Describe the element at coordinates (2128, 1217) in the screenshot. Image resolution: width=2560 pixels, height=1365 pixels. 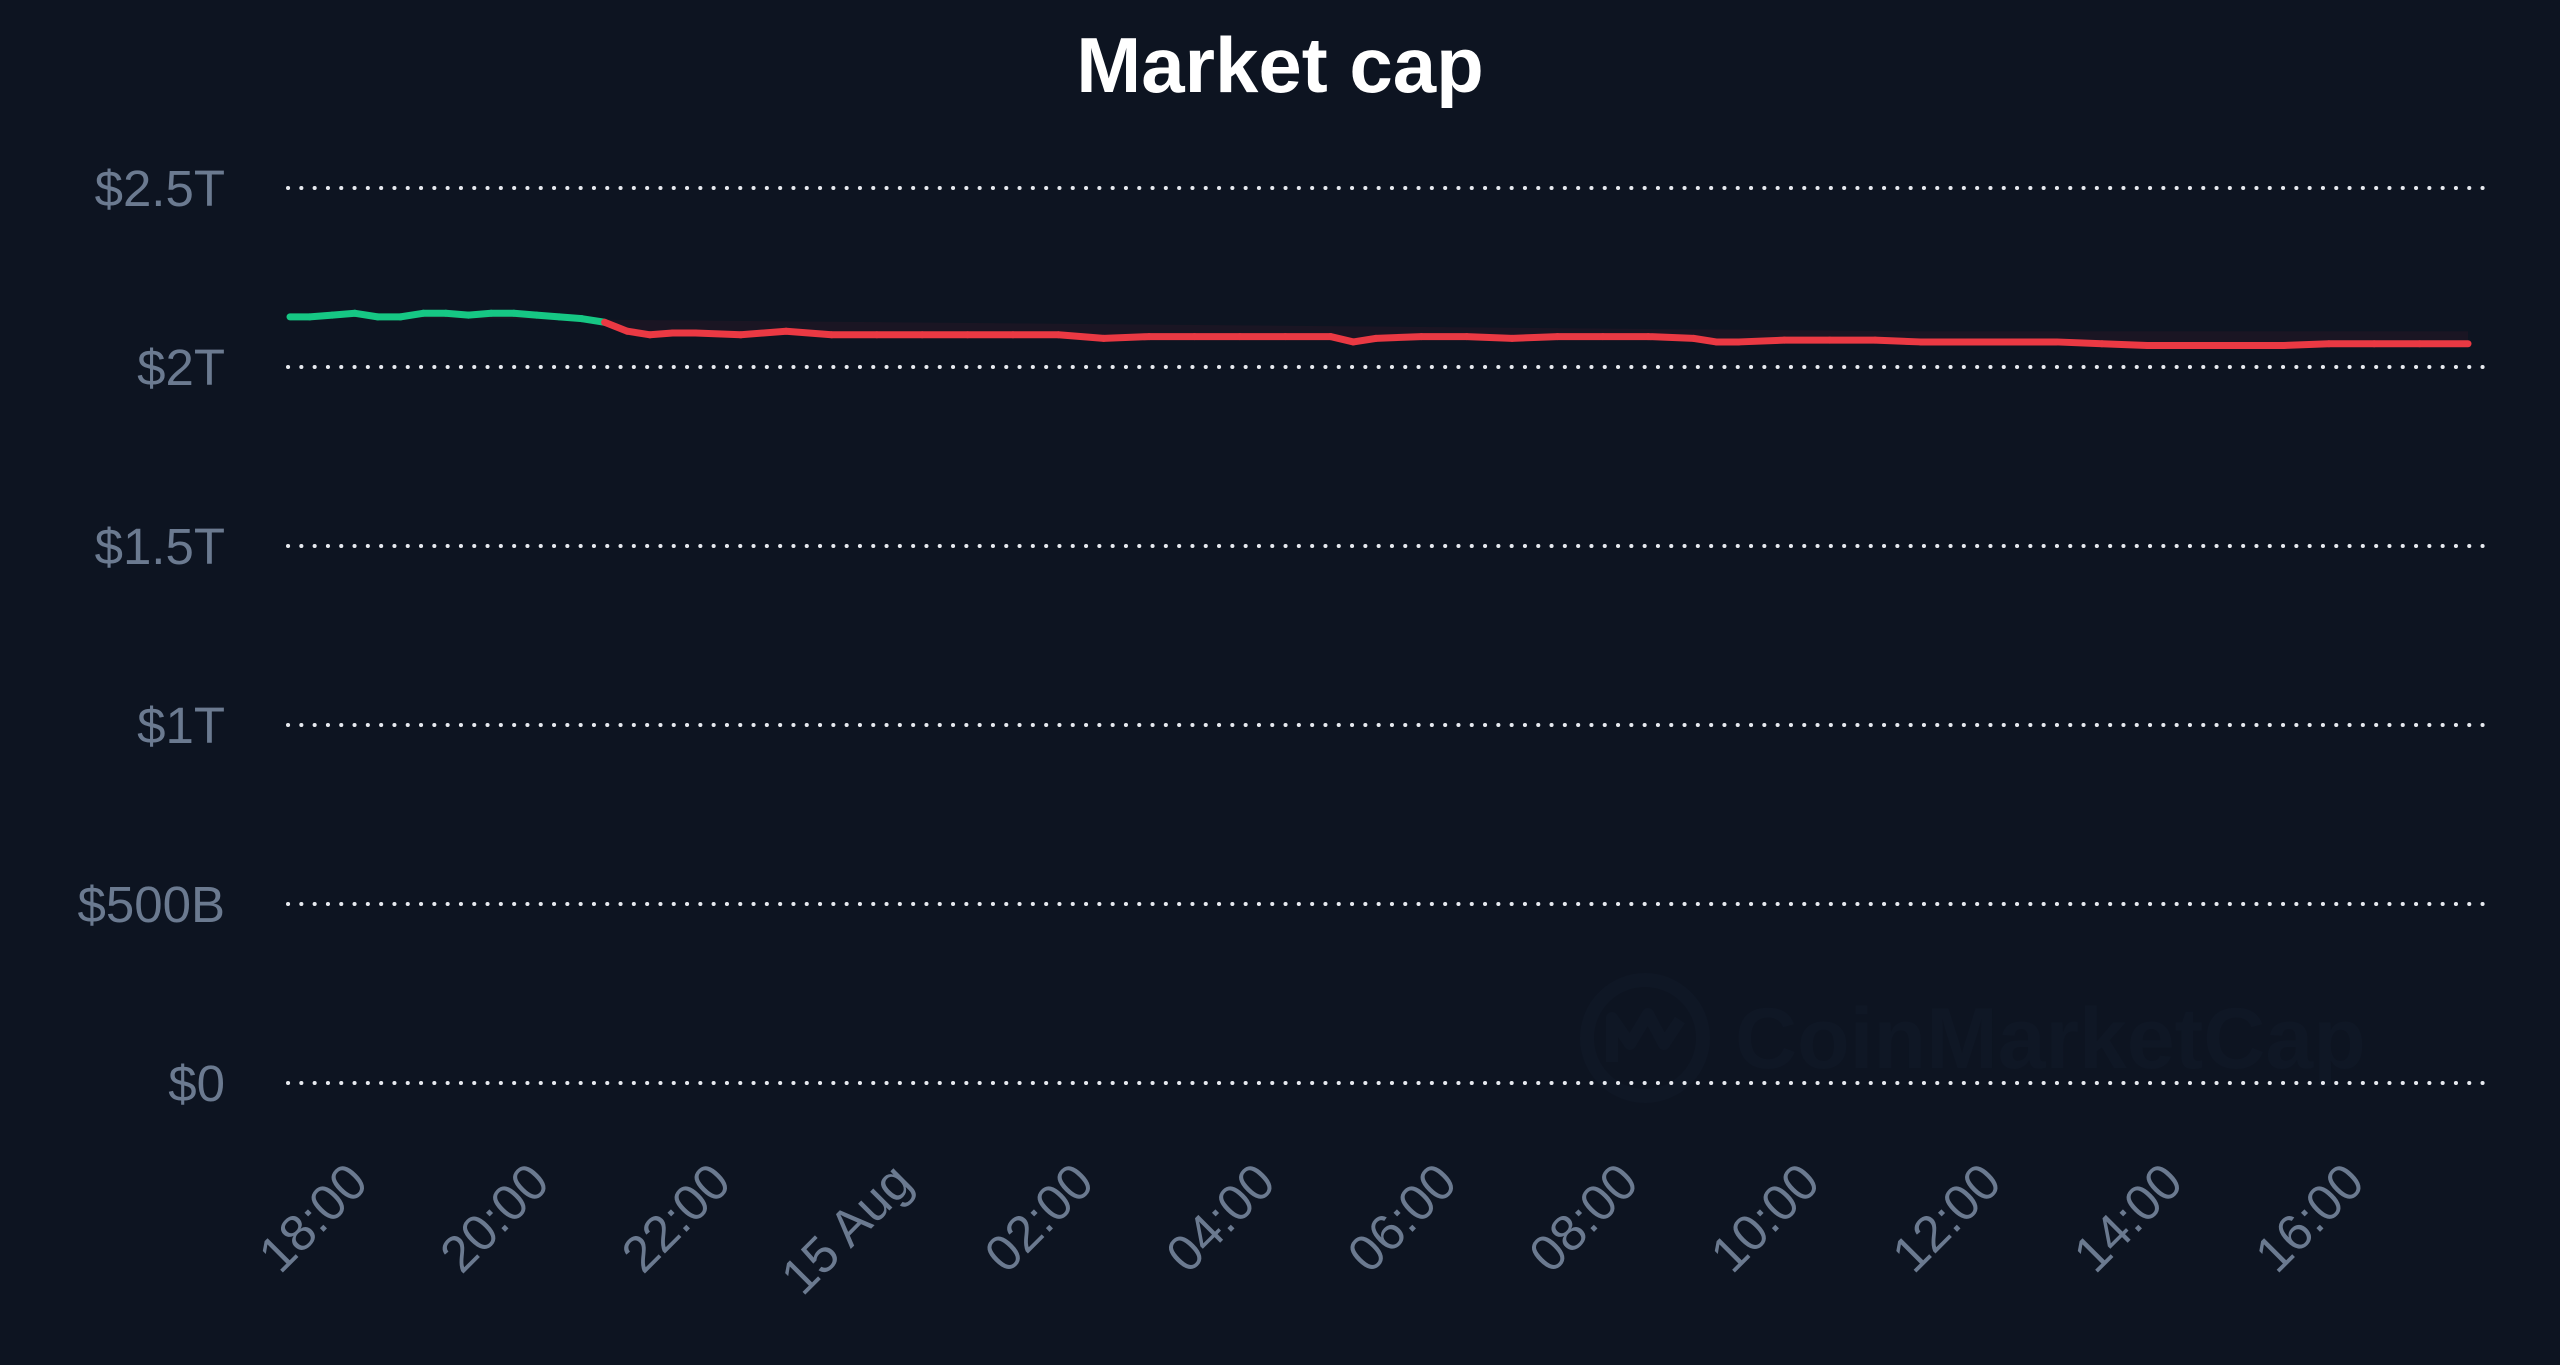
I see `x-tick-label: 14:00` at that location.